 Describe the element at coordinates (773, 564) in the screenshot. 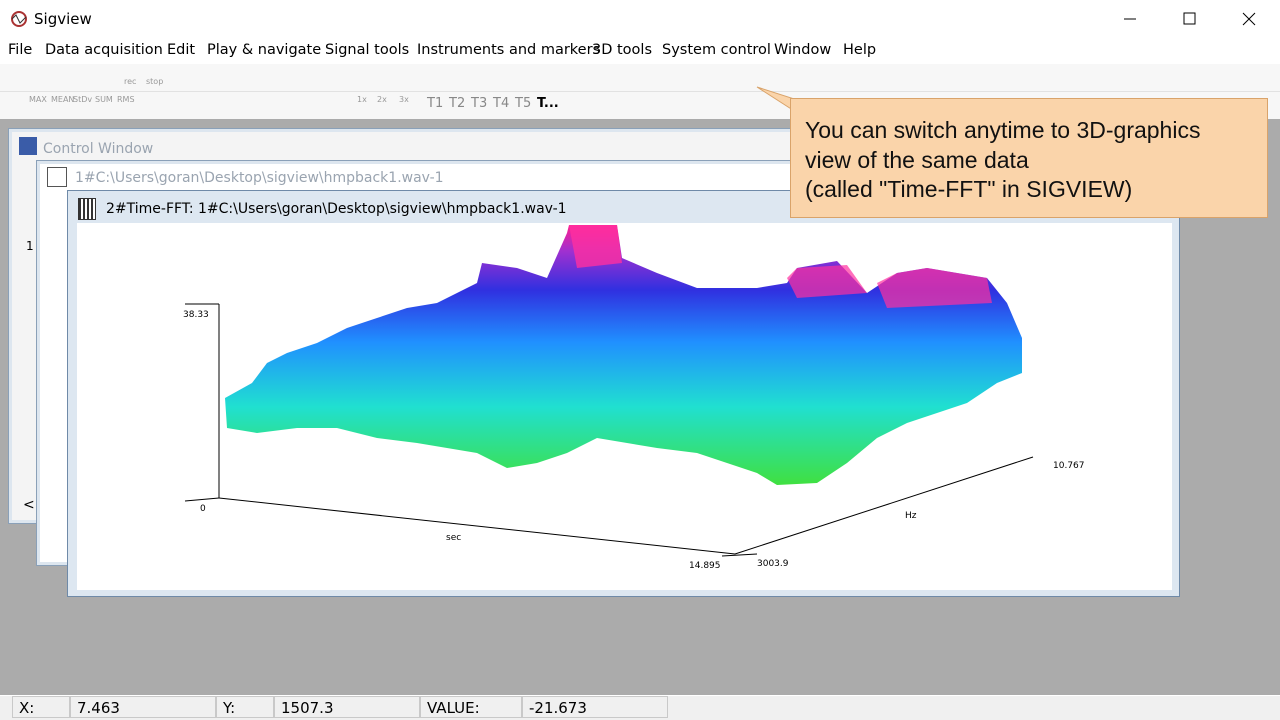

I see `y-min-label: 3003.9` at that location.